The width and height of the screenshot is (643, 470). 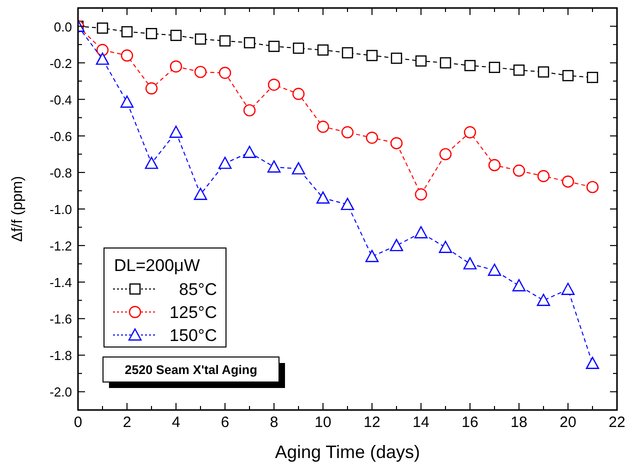 What do you see at coordinates (347, 452) in the screenshot?
I see `x-axis-title: Aging Time (days)` at bounding box center [347, 452].